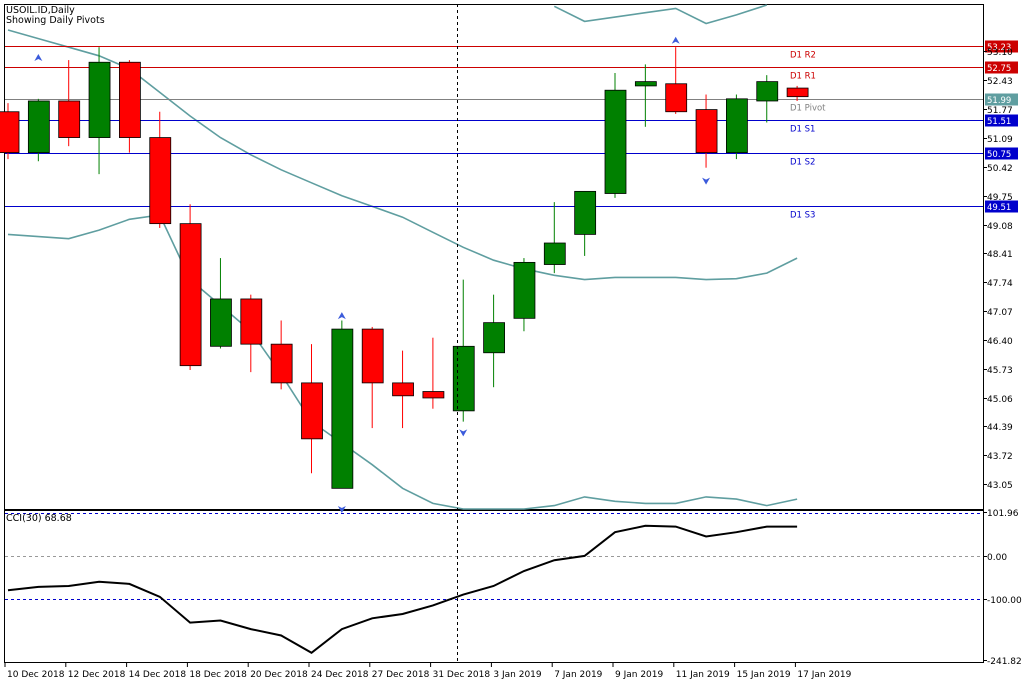 The image size is (1024, 683). Describe the element at coordinates (279, 675) in the screenshot. I see `time-tick-label: 20 Dec 2018` at that location.